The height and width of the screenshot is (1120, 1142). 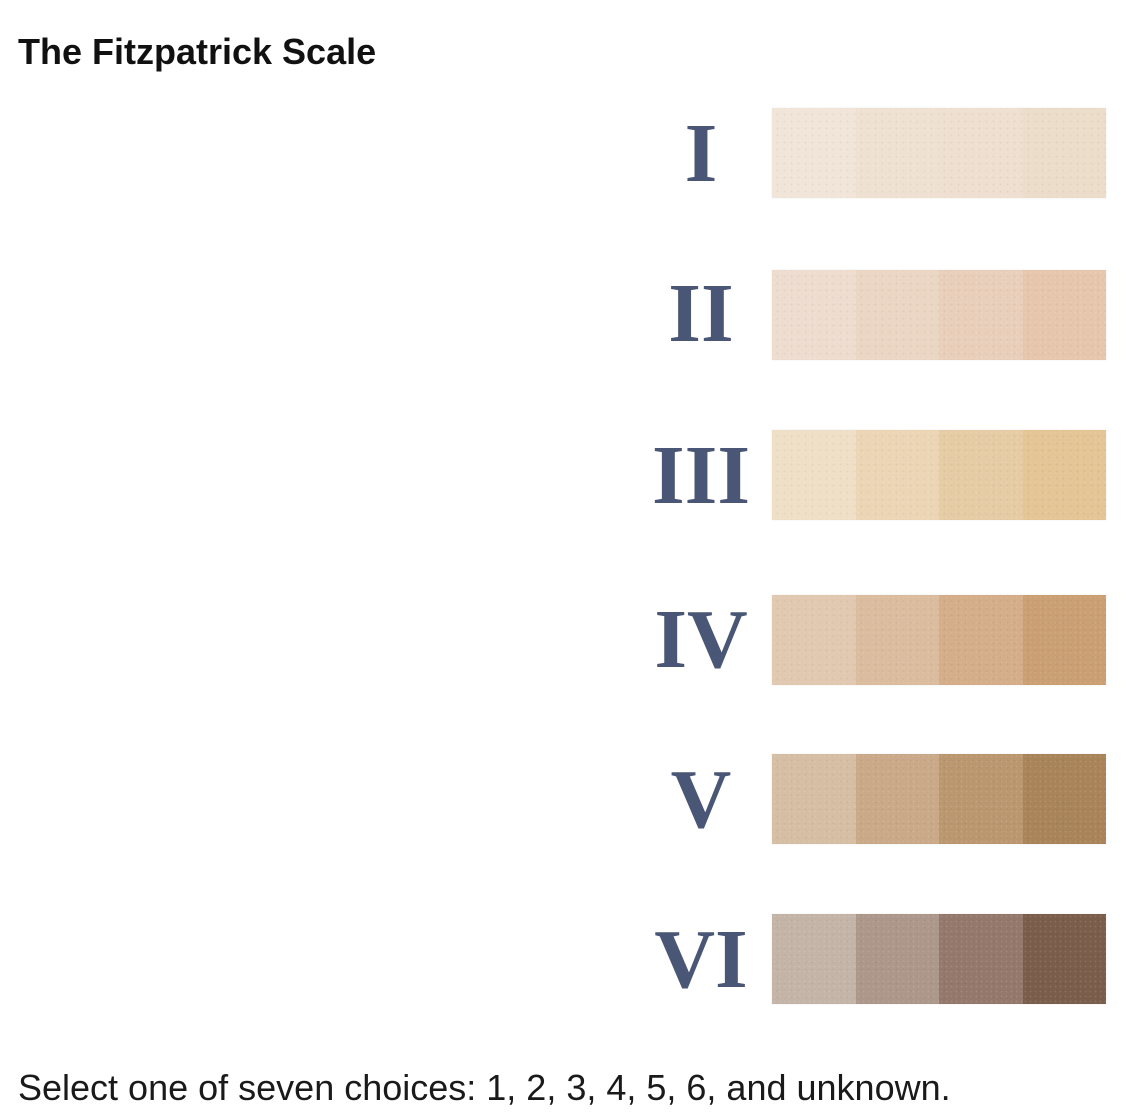 What do you see at coordinates (701, 959) in the screenshot?
I see `type-numeral: VI` at bounding box center [701, 959].